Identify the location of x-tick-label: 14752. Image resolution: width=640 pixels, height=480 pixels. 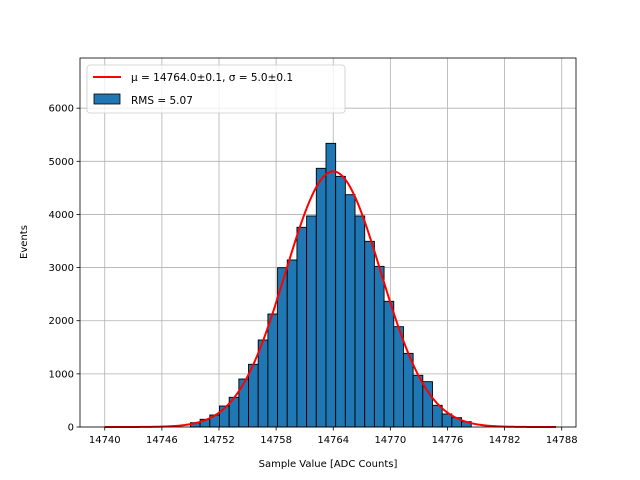
(219, 440).